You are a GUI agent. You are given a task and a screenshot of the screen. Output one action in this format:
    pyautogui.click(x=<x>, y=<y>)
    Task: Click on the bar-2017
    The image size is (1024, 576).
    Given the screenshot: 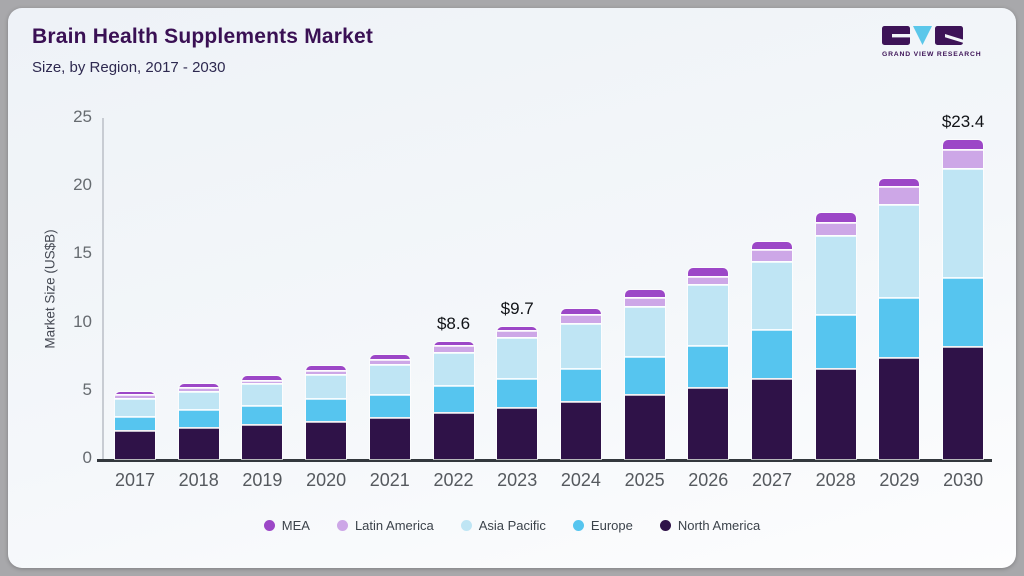 What is the action you would take?
    pyautogui.click(x=135, y=425)
    